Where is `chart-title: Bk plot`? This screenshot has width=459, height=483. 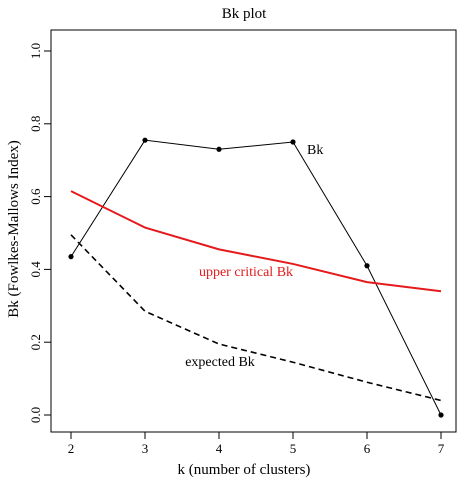 chart-title: Bk plot is located at coordinates (244, 14).